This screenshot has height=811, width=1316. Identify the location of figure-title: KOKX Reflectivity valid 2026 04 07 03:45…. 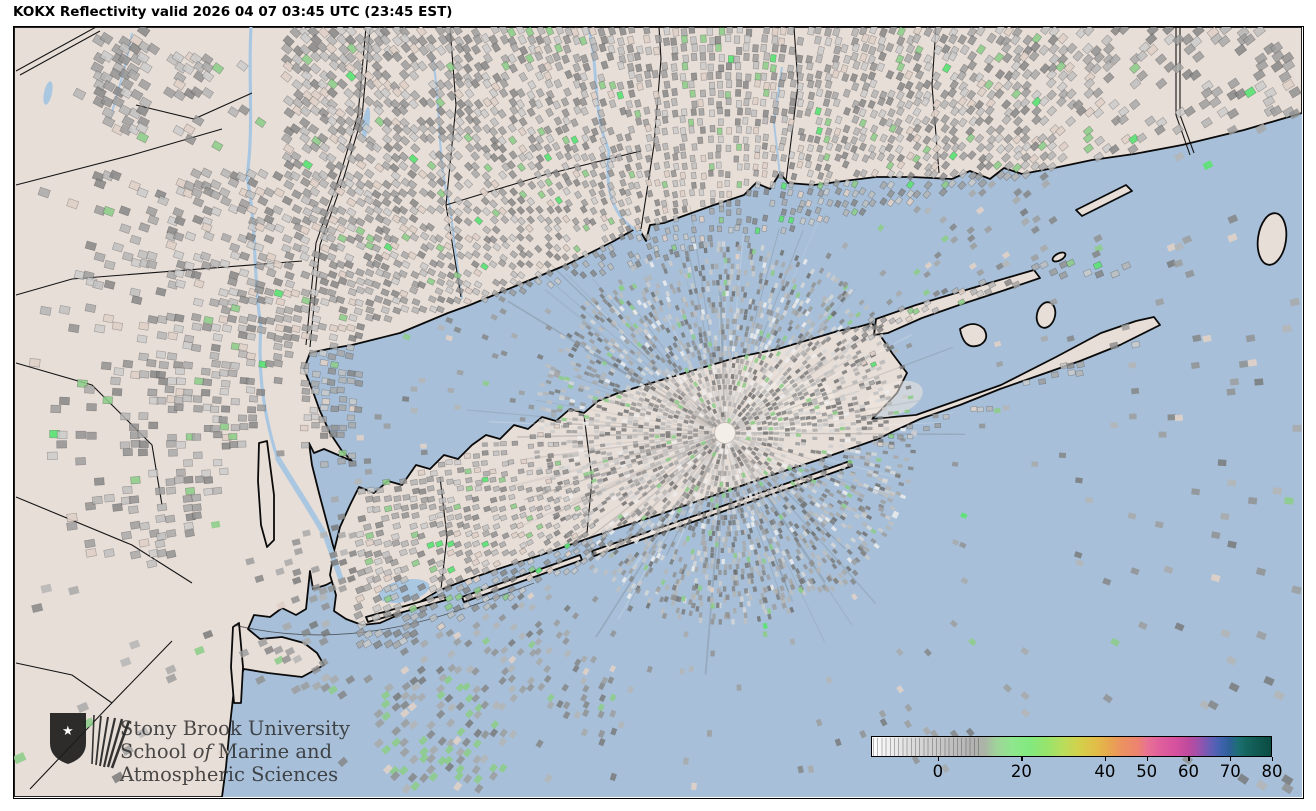
(233, 12).